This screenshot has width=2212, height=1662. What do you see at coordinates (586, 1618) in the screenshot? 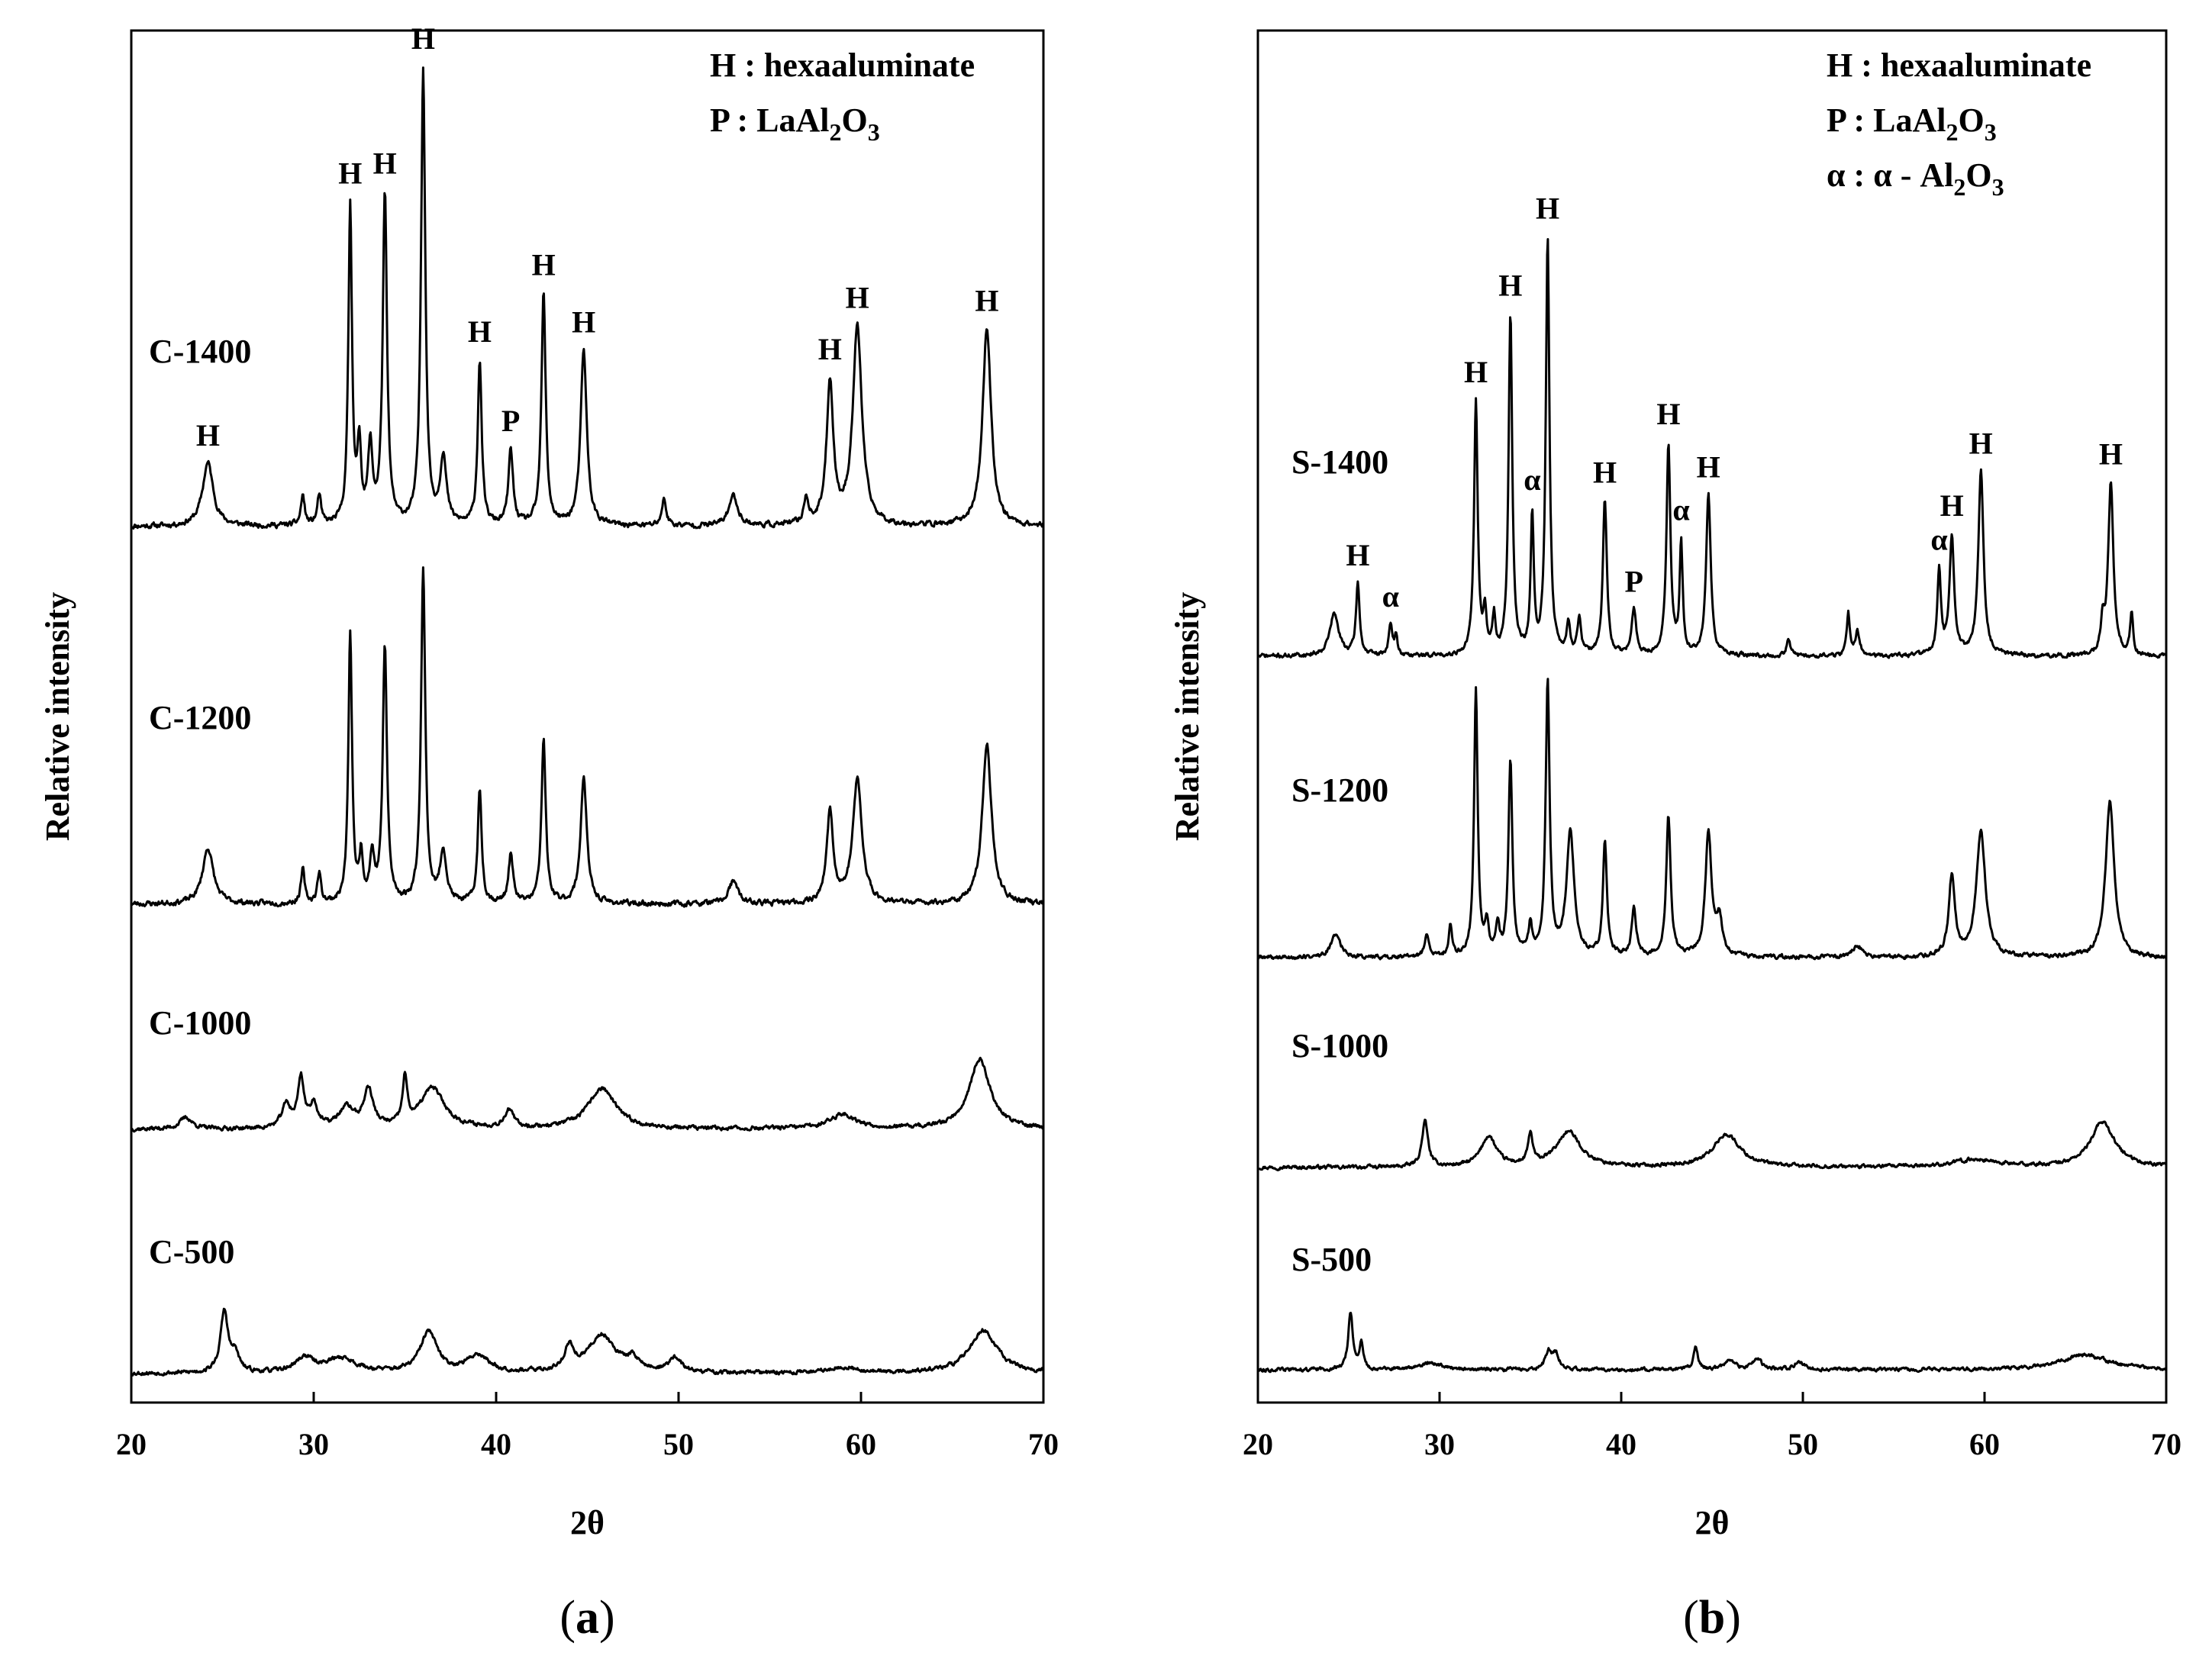
I see `panel-label: (a)` at bounding box center [586, 1618].